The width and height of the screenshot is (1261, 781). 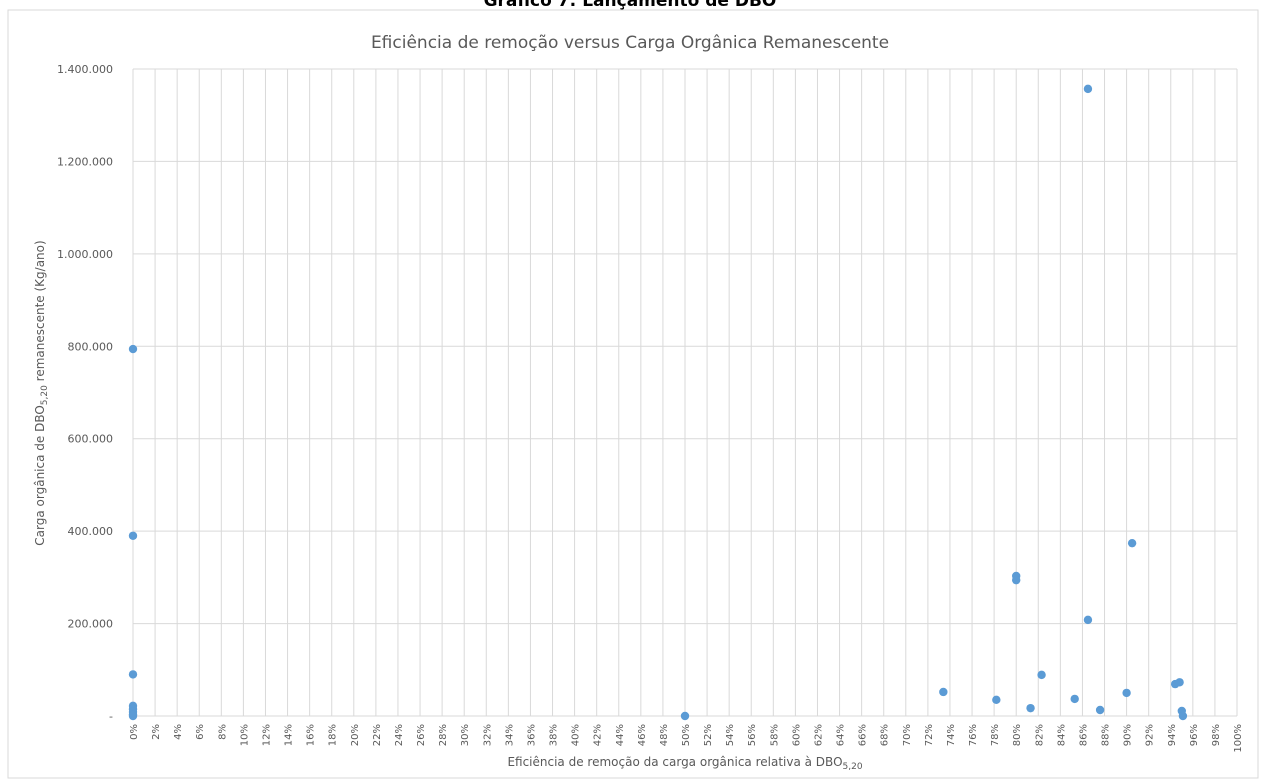 What do you see at coordinates (85, 69) in the screenshot?
I see `y-tick-label: 1.400.000` at bounding box center [85, 69].